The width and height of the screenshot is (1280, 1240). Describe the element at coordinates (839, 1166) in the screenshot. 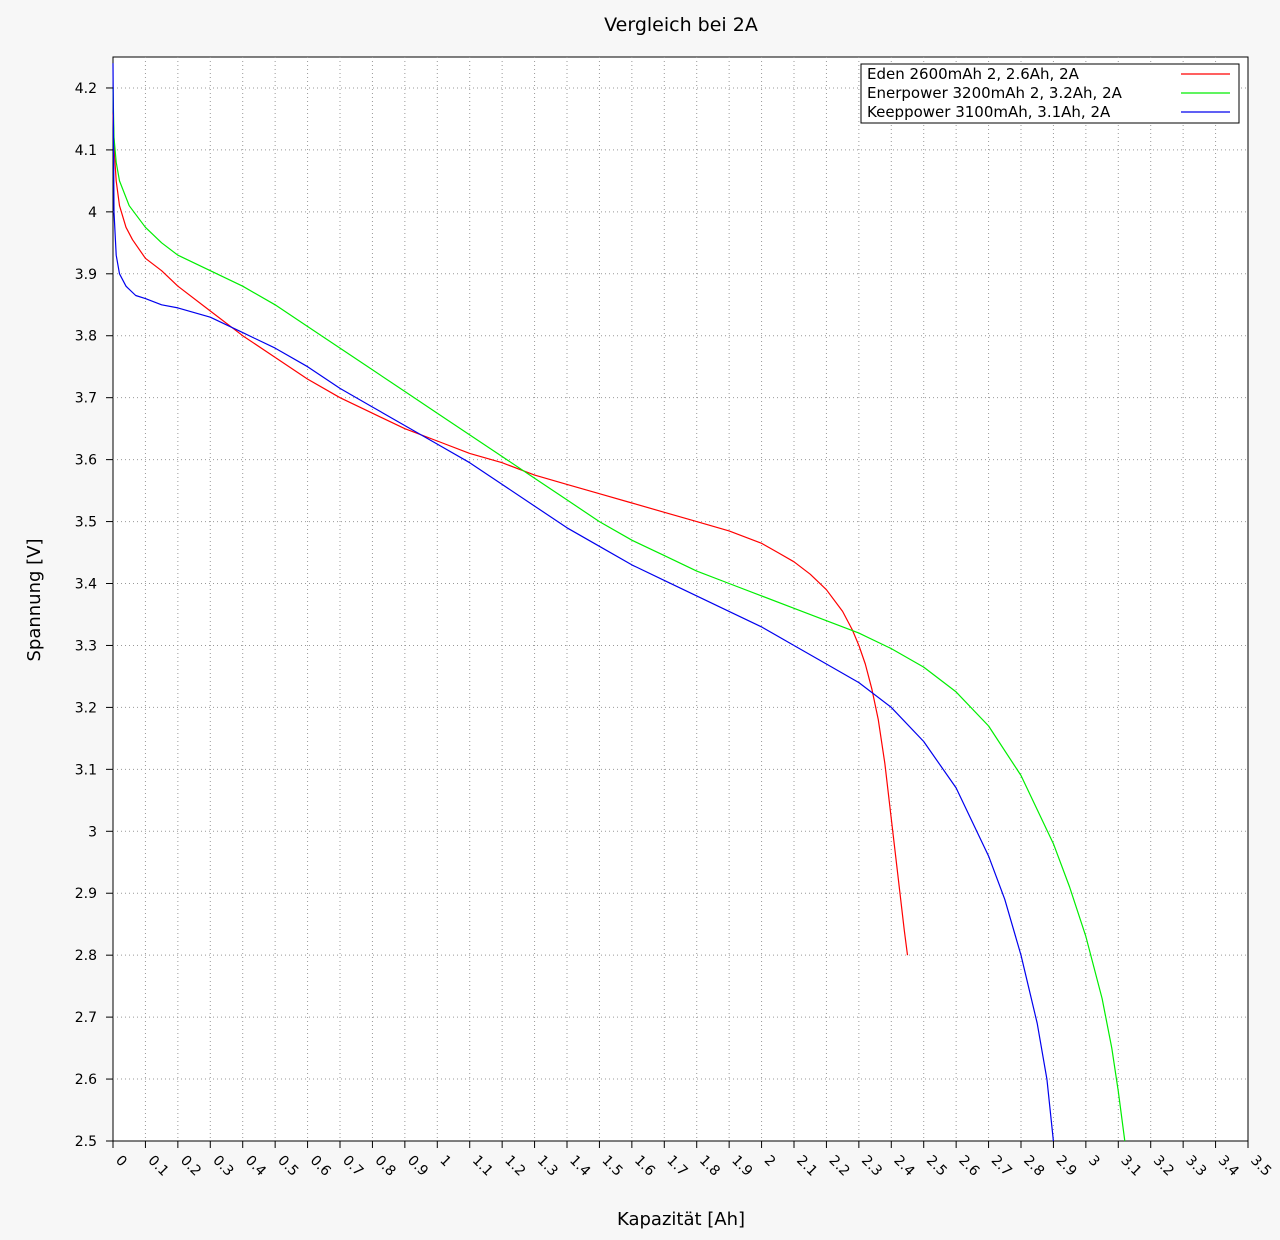

I see `x-tick-label: 2.2` at that location.